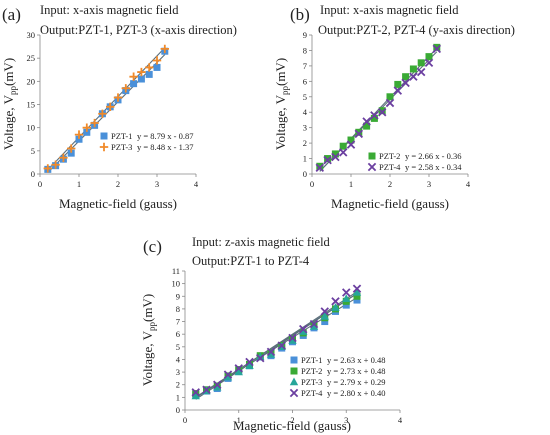 The height and width of the screenshot is (435, 550). What do you see at coordinates (356, 360) in the screenshot?
I see `legend-fit-equation: y = 2.63 x + 0.48` at bounding box center [356, 360].